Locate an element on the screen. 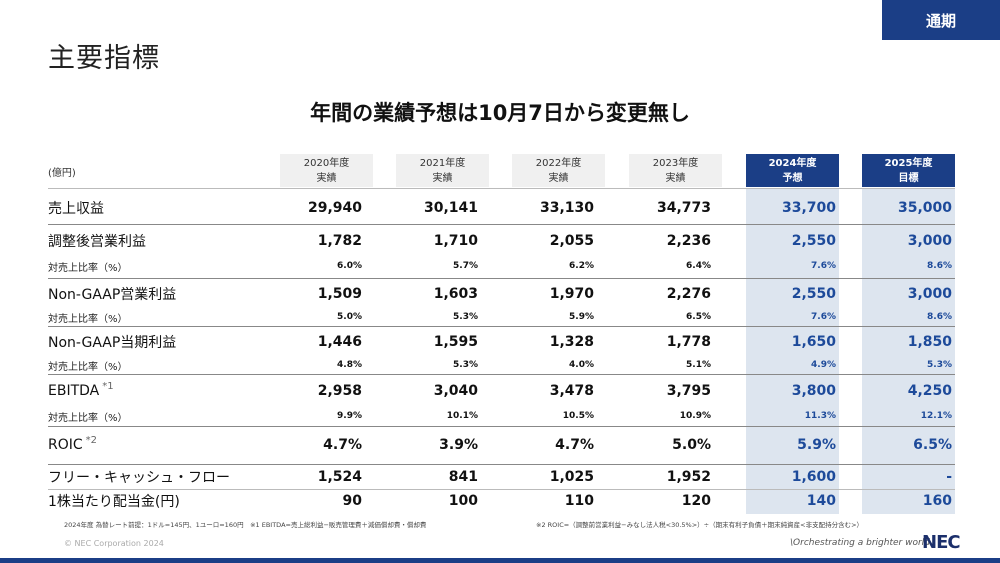 The height and width of the screenshot is (563, 1000). column-header: 2022年度 実績 is located at coordinates (558, 170).